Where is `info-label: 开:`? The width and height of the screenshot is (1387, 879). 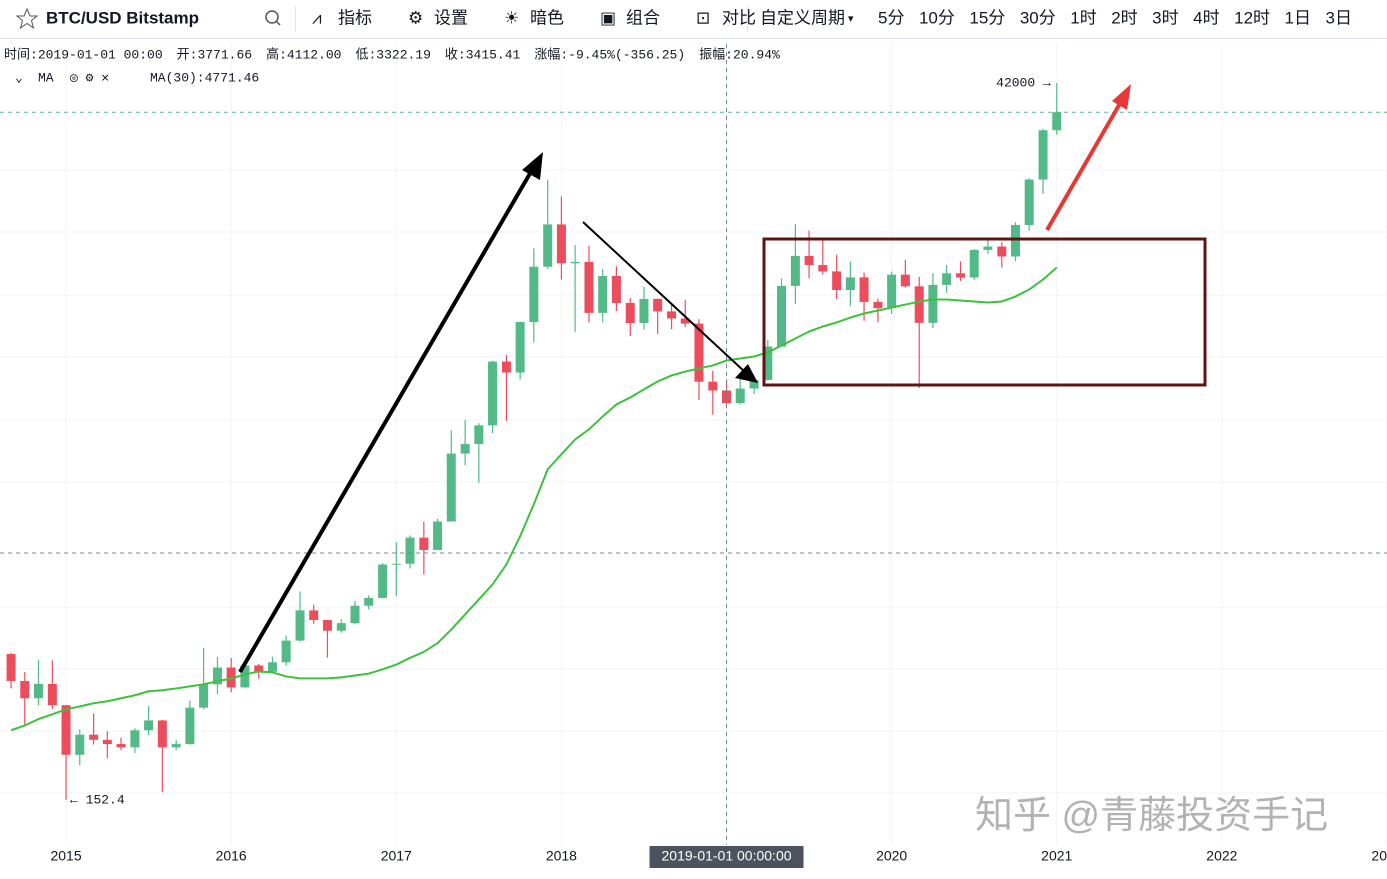 info-label: 开: is located at coordinates (187, 54).